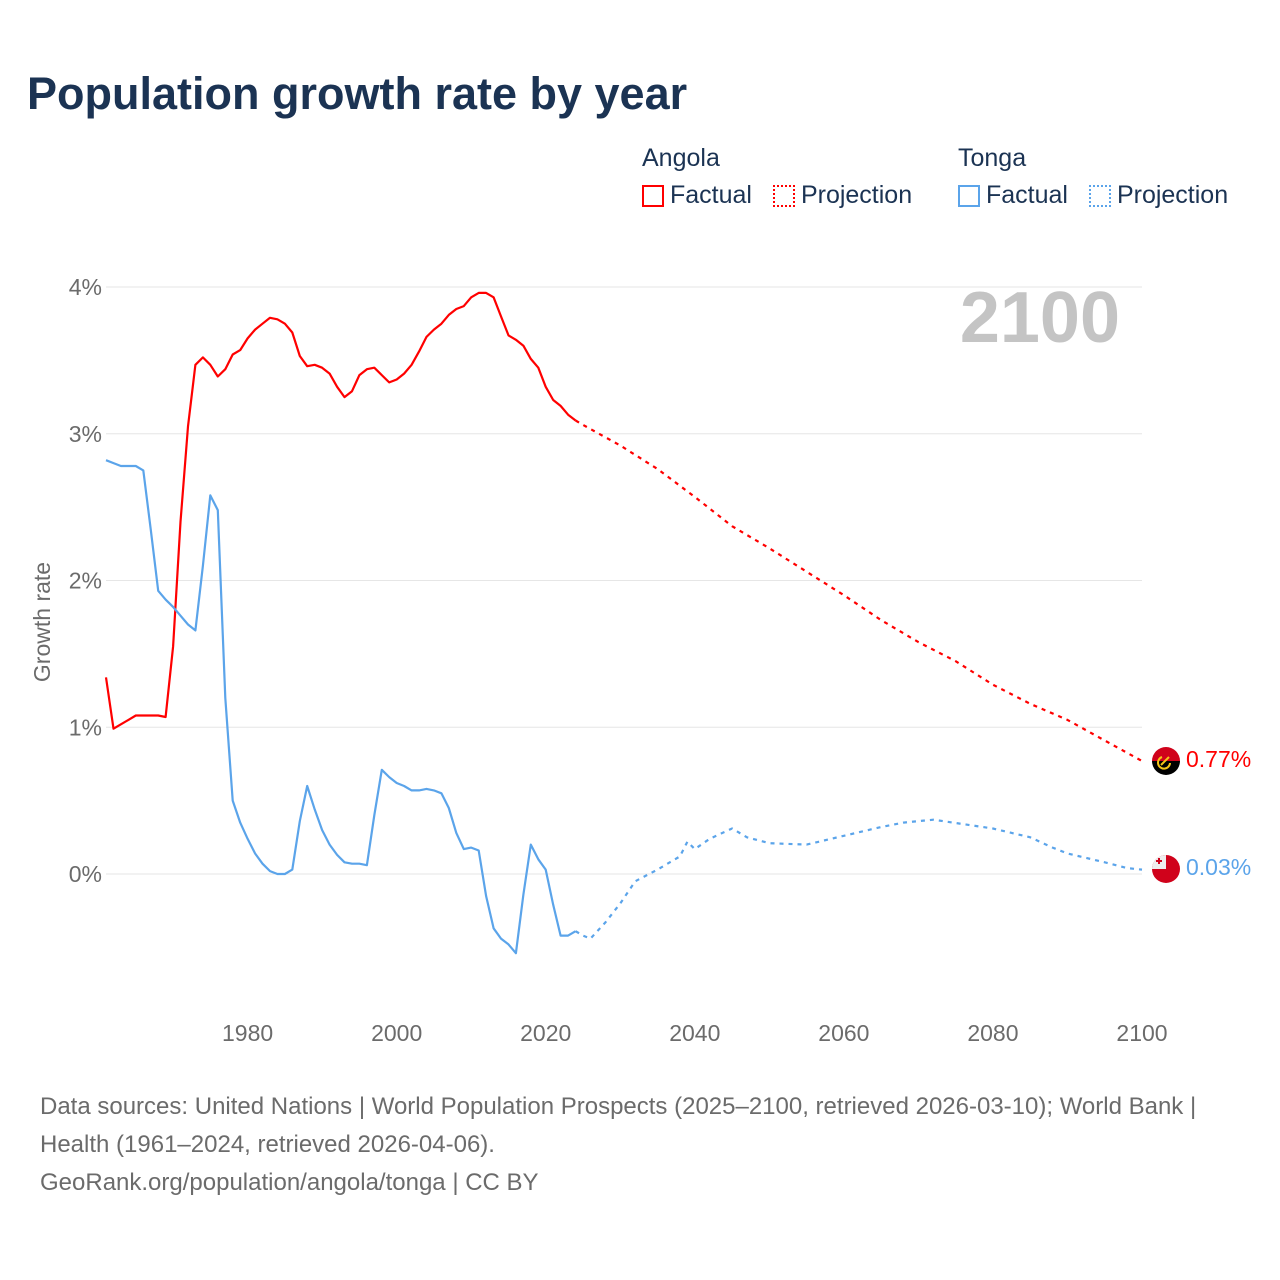 The width and height of the screenshot is (1280, 1280). I want to click on legend-country: Tonga, so click(992, 158).